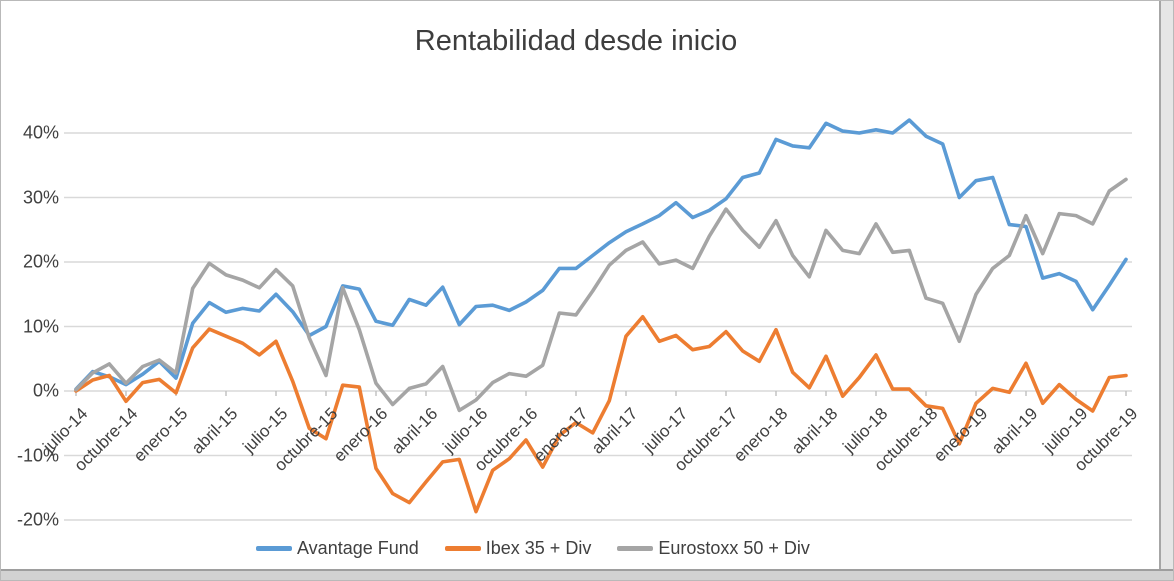  What do you see at coordinates (40, 261) in the screenshot?
I see `y-axis-label: 20%` at bounding box center [40, 261].